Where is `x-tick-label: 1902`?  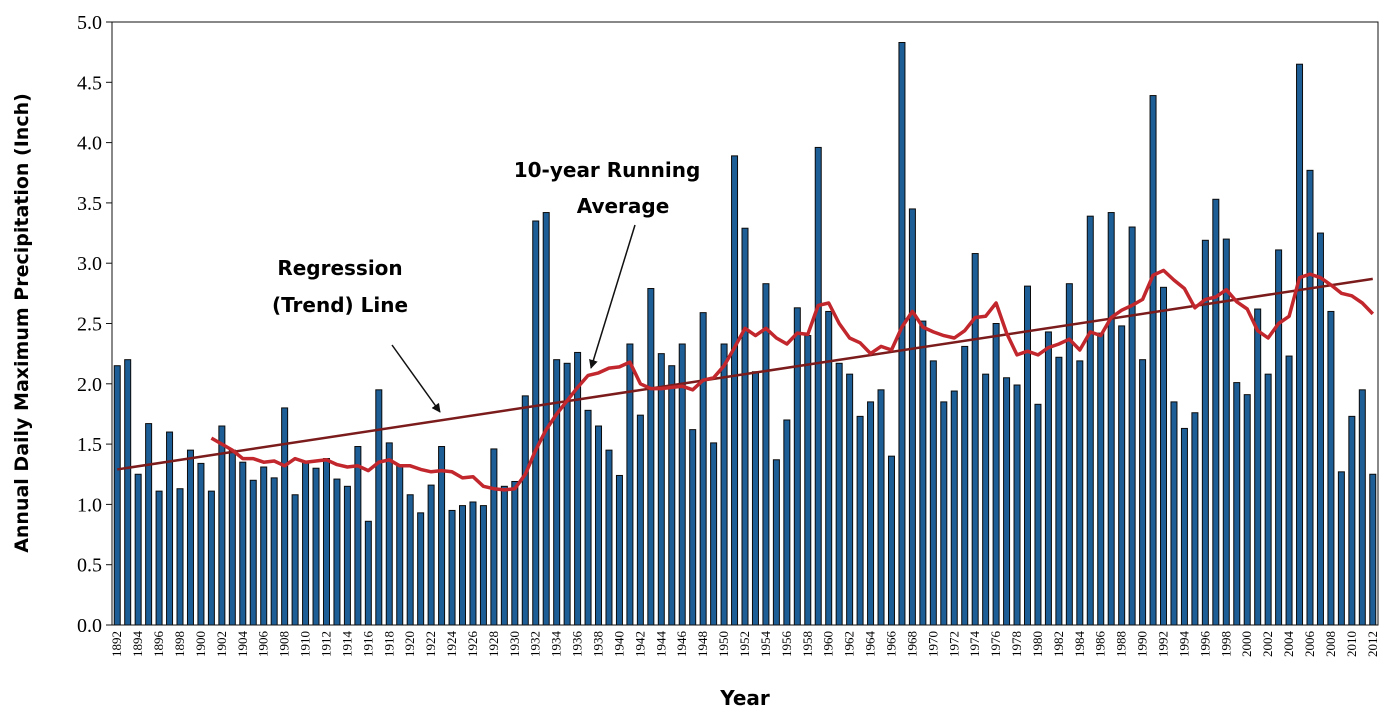 x-tick-label: 1902 is located at coordinates (221, 644).